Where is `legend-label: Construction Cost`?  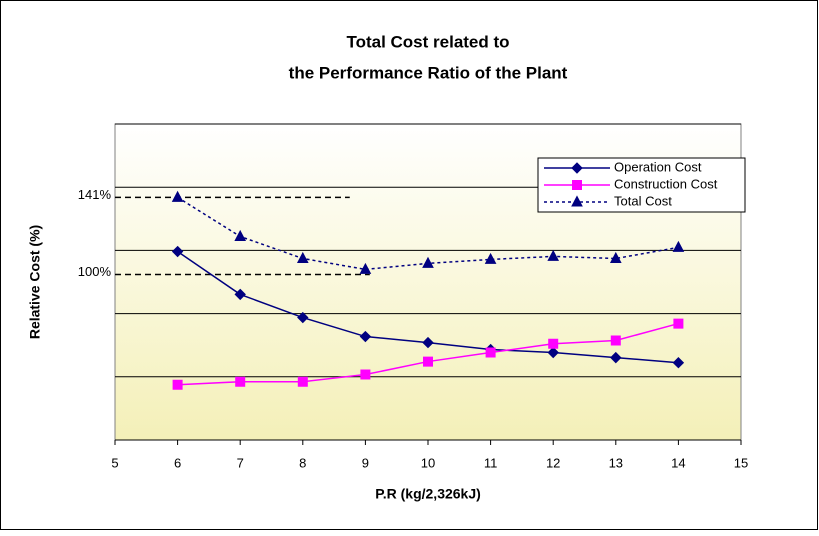
legend-label: Construction Cost is located at coordinates (666, 183).